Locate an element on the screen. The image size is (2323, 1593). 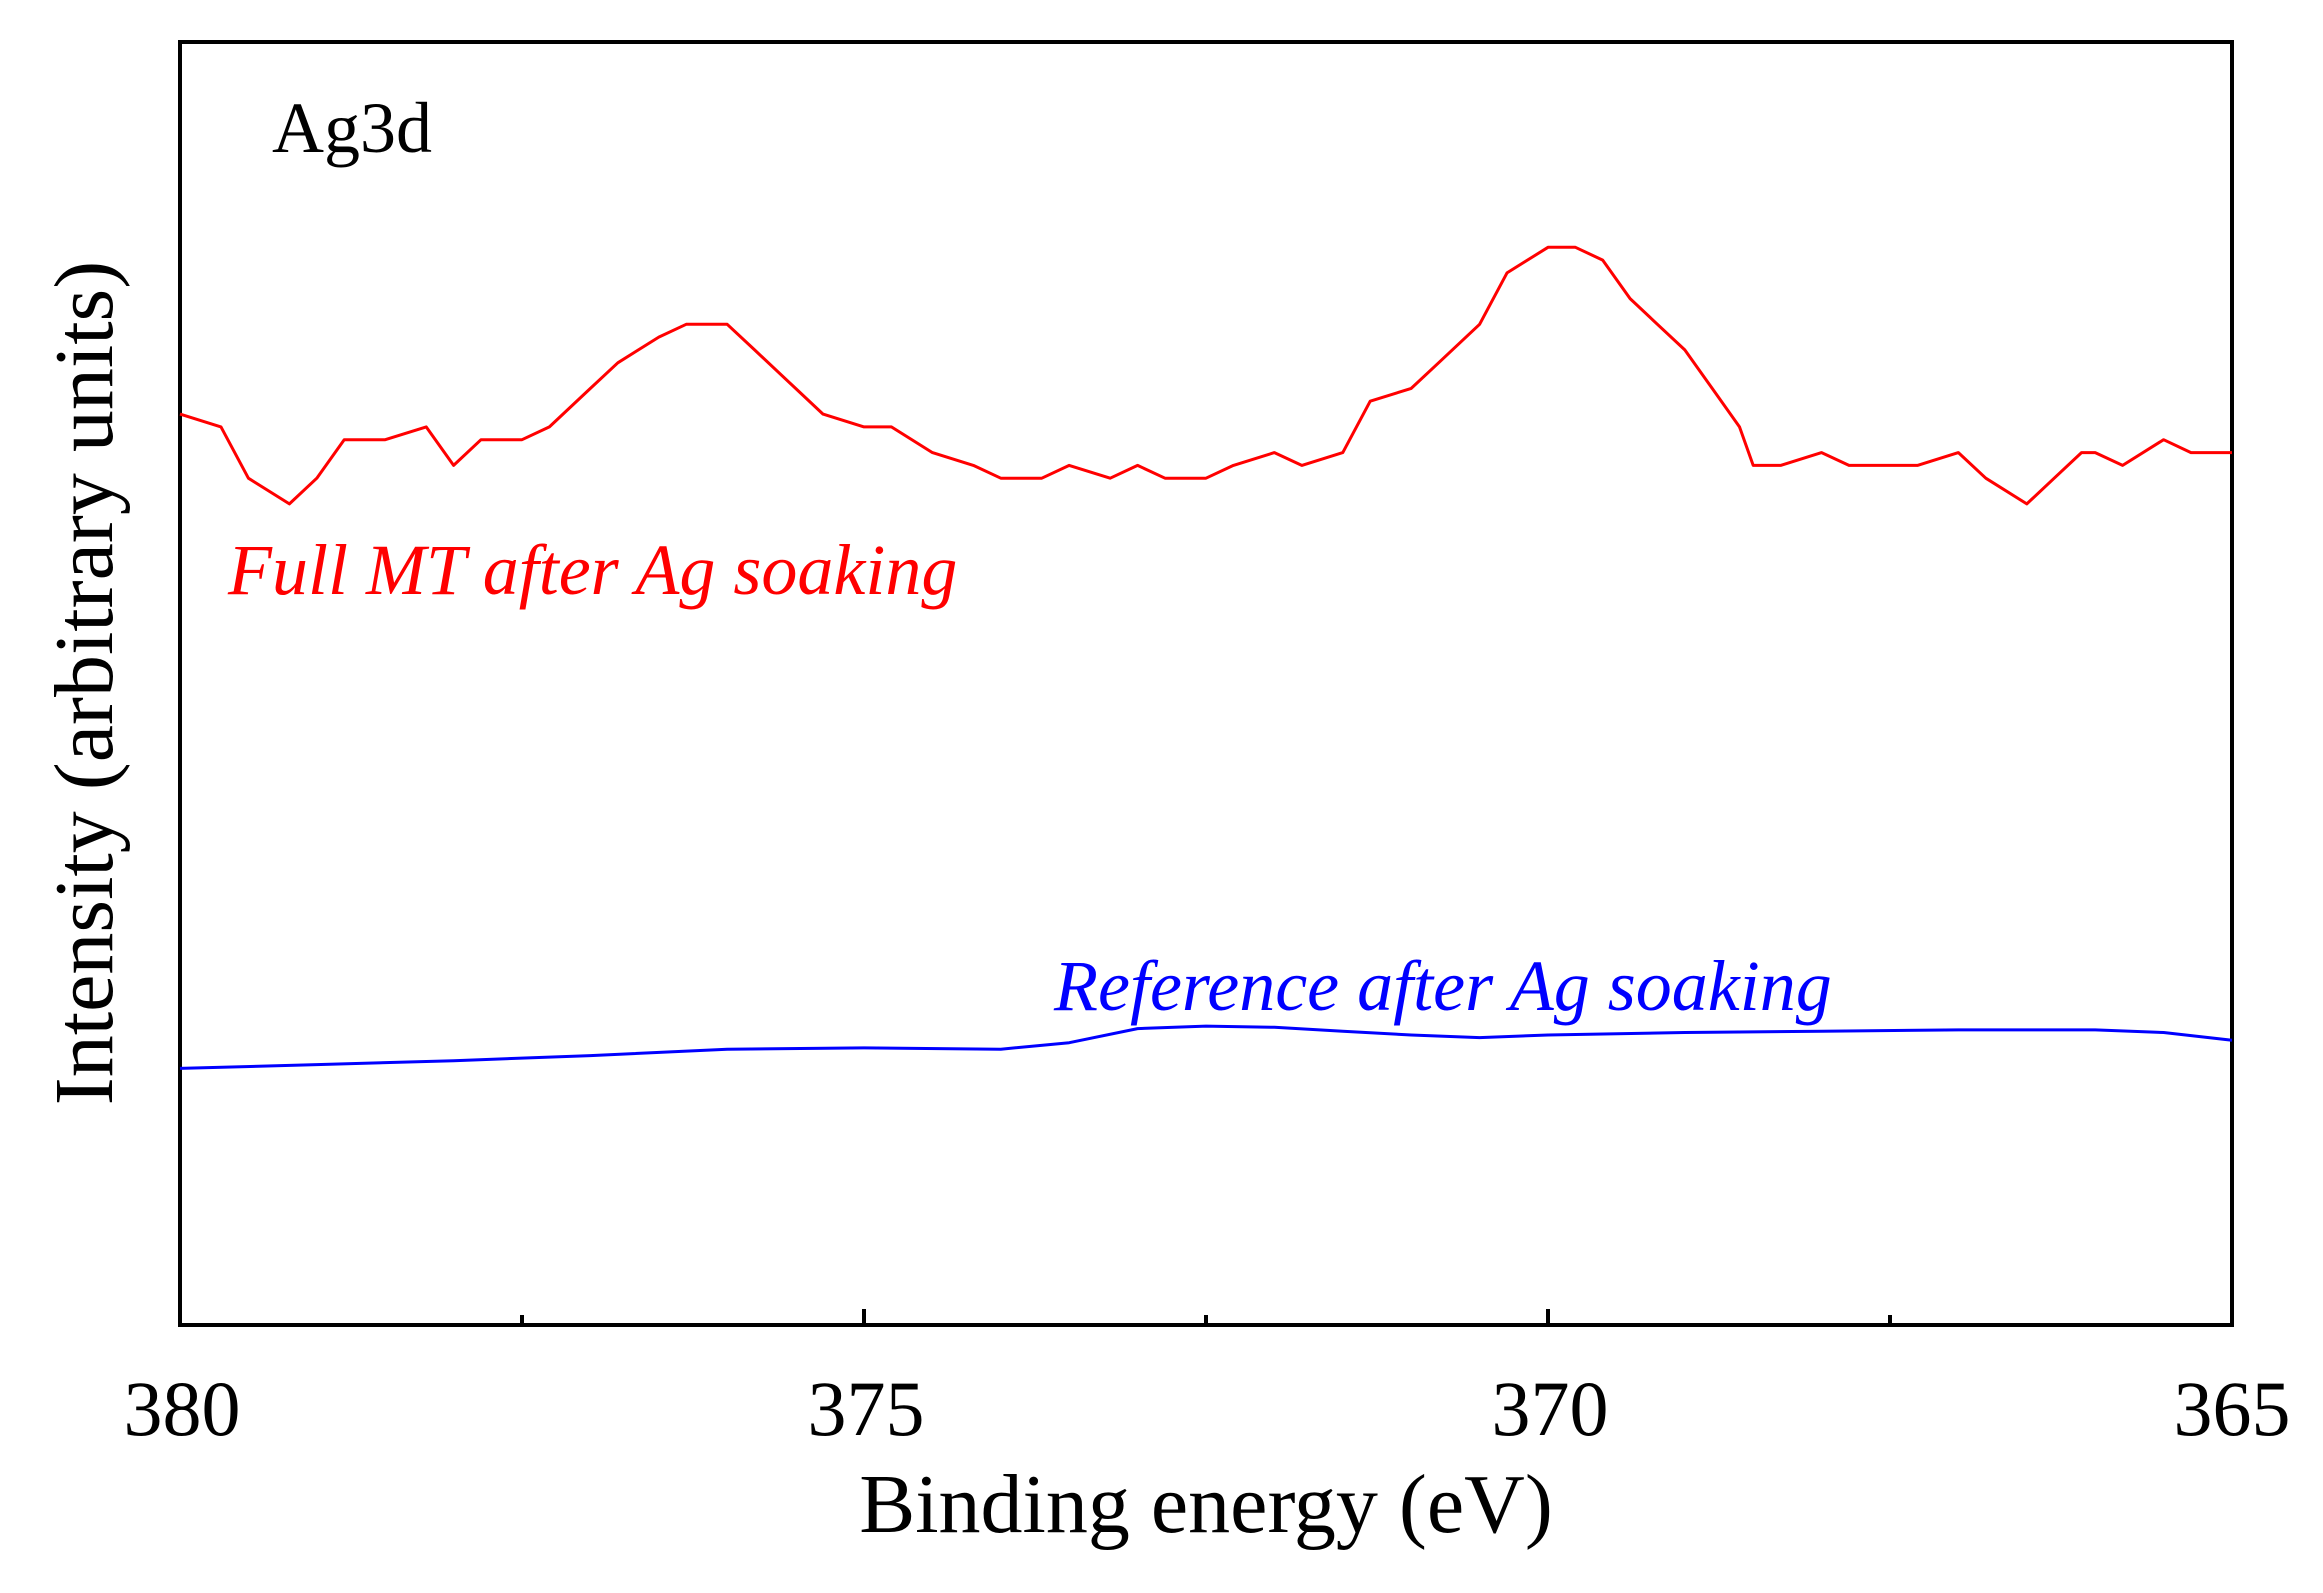
annotation-reference: Reference after Ag soaking is located at coordinates (1442, 986).